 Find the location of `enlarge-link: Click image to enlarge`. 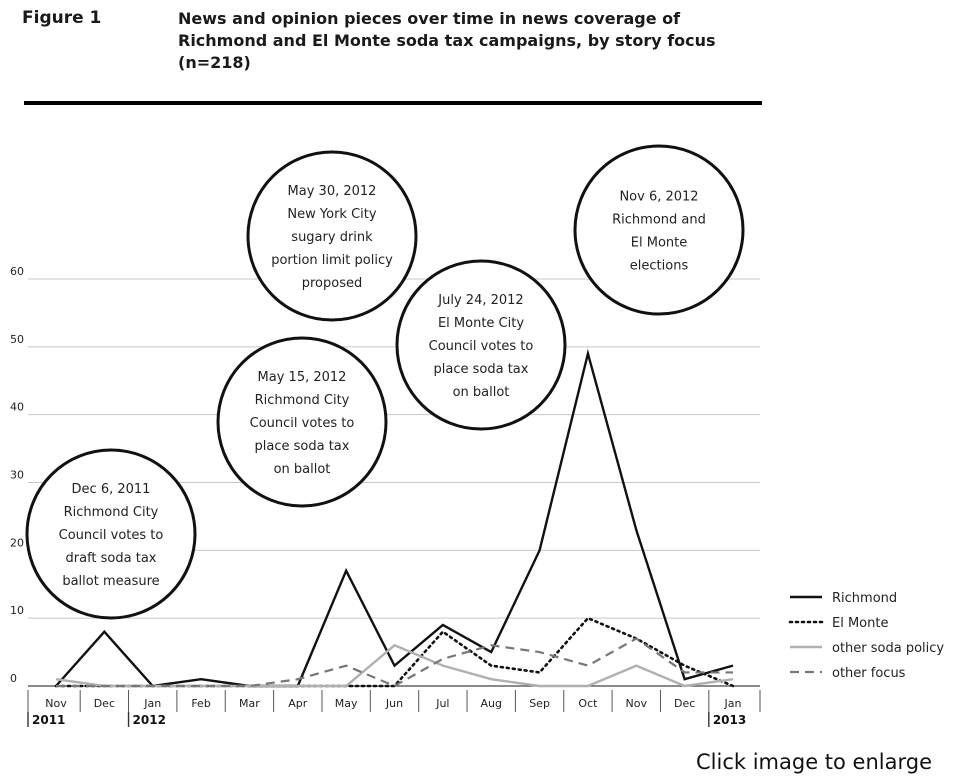

enlarge-link: Click image to enlarge is located at coordinates (814, 762).